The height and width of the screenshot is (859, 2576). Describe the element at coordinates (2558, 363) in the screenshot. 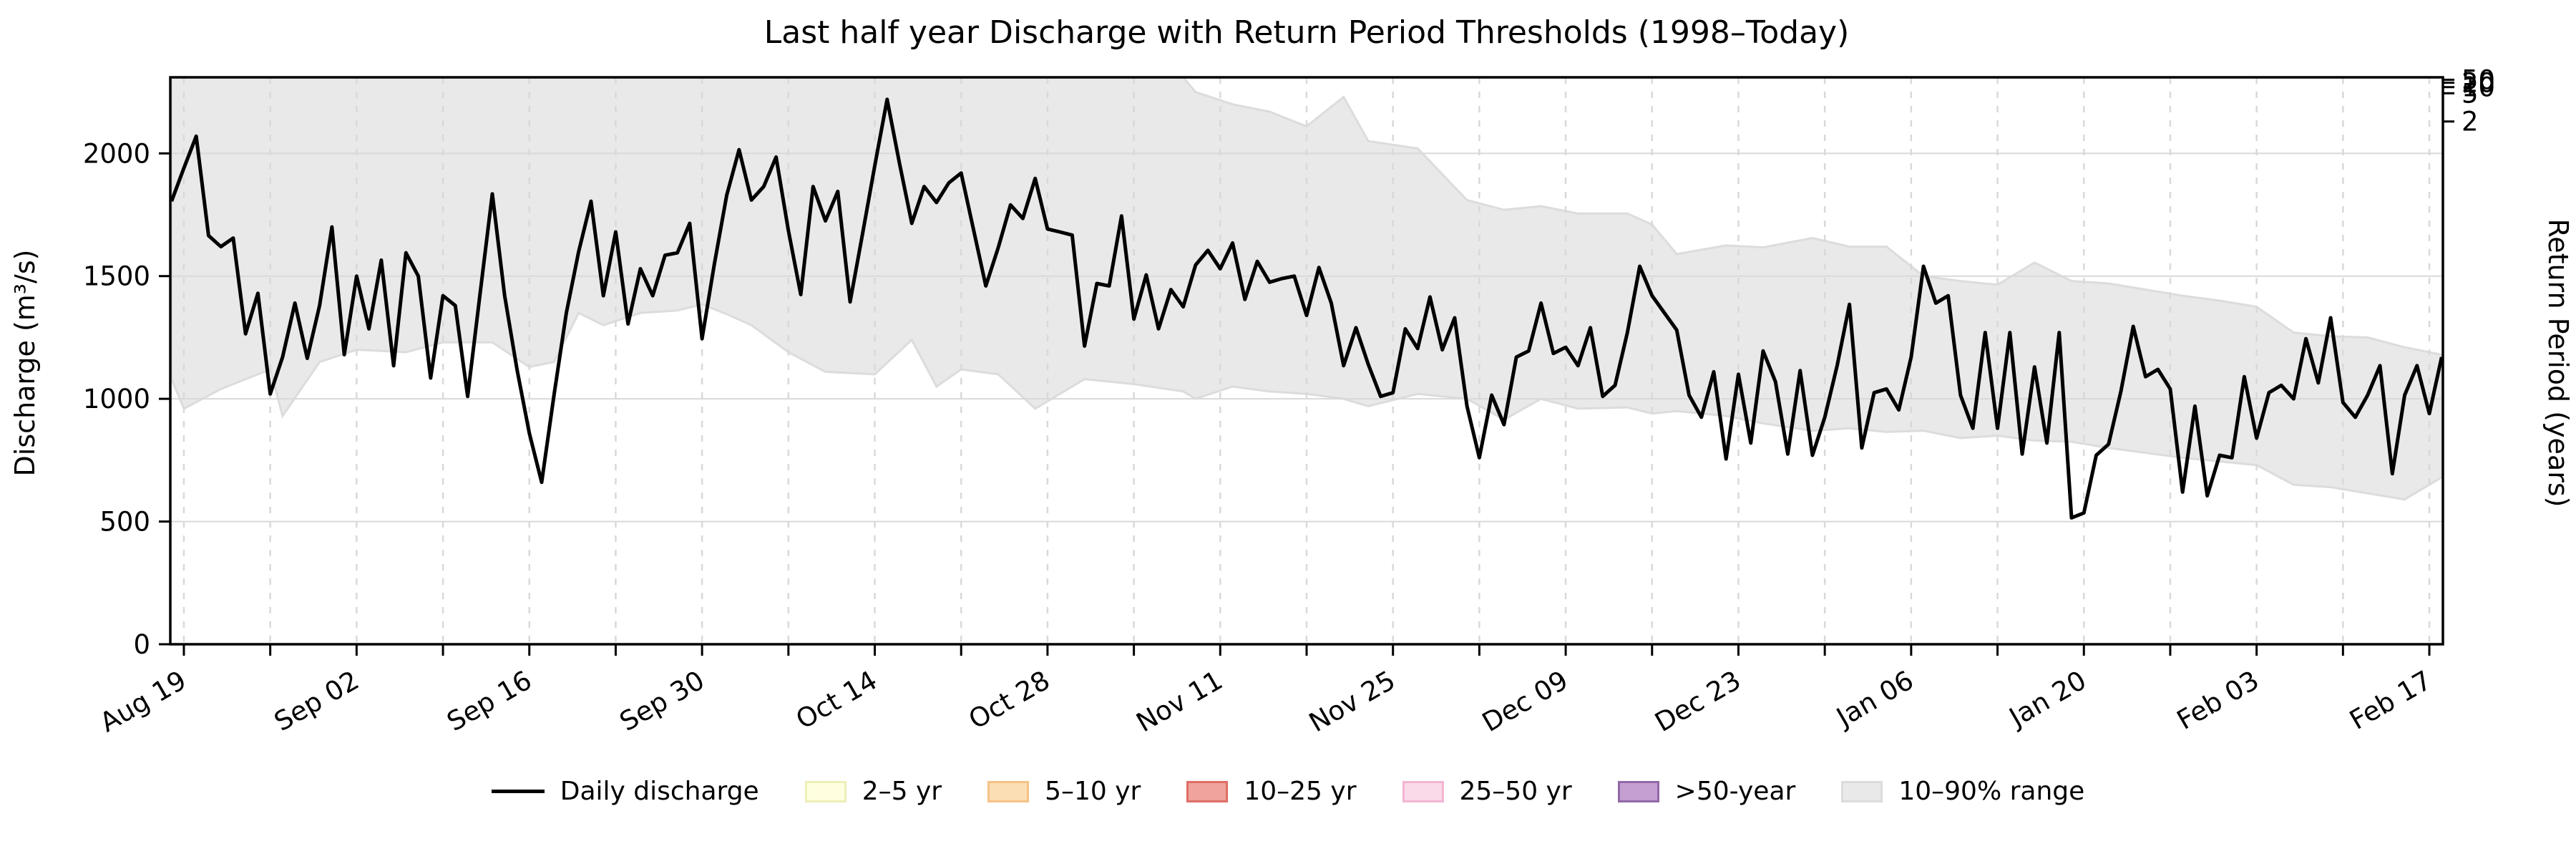

I see `y-axis-label-right: Return Period (years)` at that location.